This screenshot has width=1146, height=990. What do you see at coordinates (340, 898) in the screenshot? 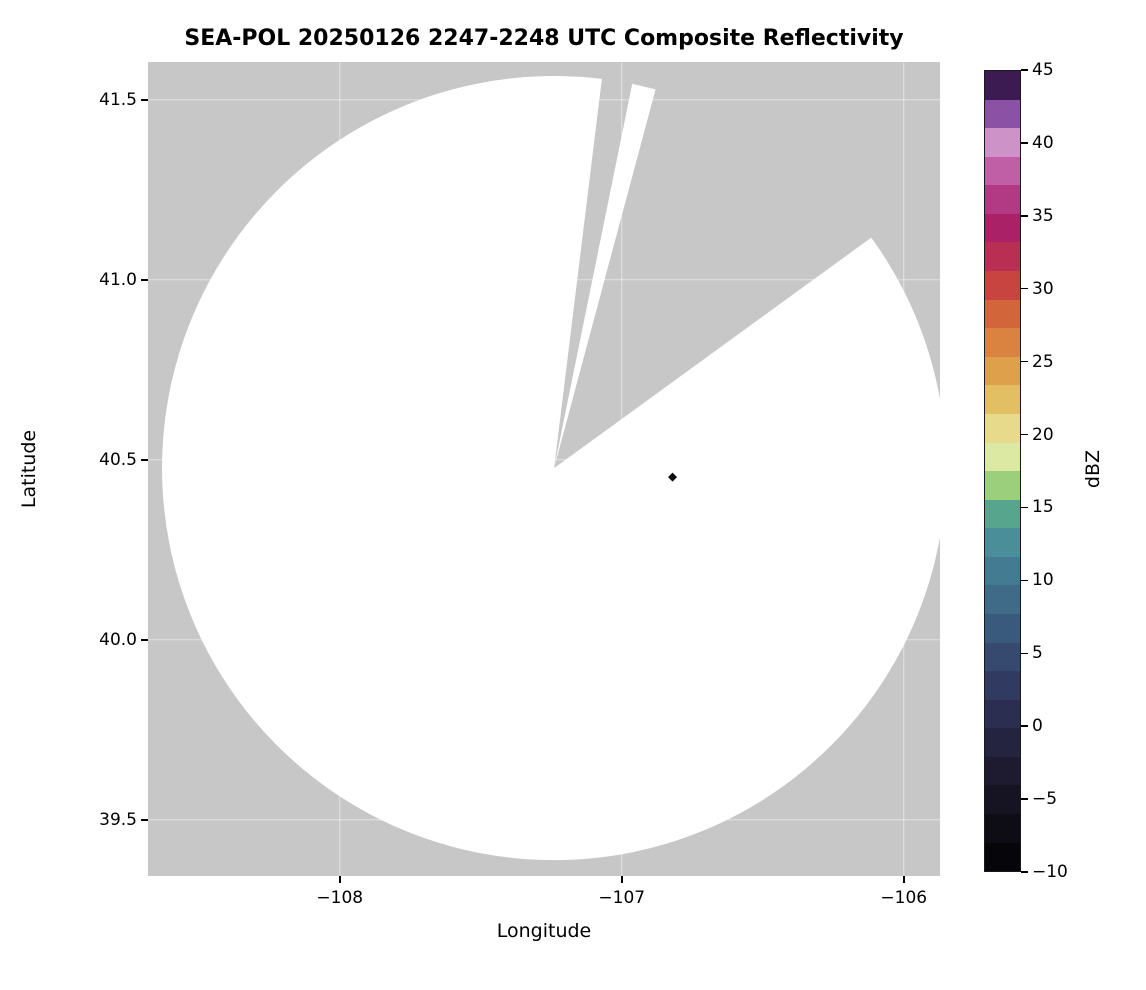
I see `x-tick-label: −108` at bounding box center [340, 898].